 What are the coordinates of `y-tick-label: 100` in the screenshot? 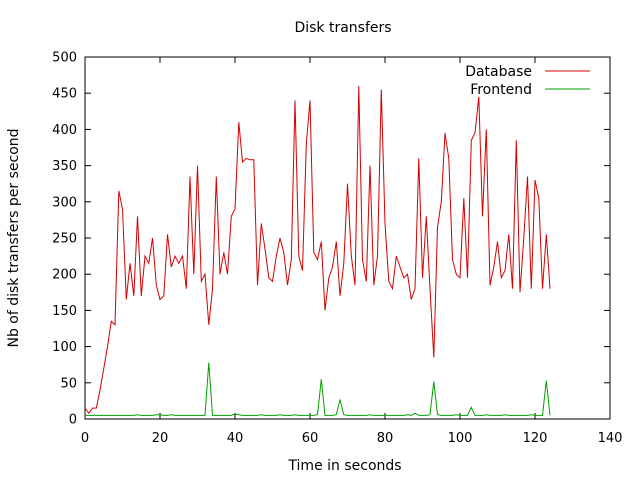 It's located at (64, 347).